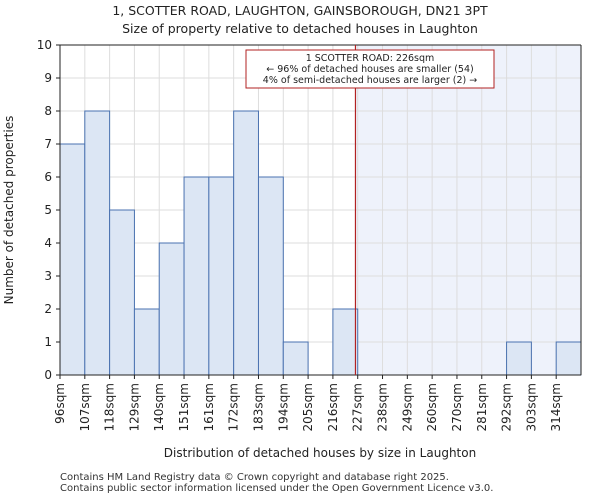 Image resolution: width=600 pixels, height=500 pixels. I want to click on bar-314sqm, so click(568, 358).